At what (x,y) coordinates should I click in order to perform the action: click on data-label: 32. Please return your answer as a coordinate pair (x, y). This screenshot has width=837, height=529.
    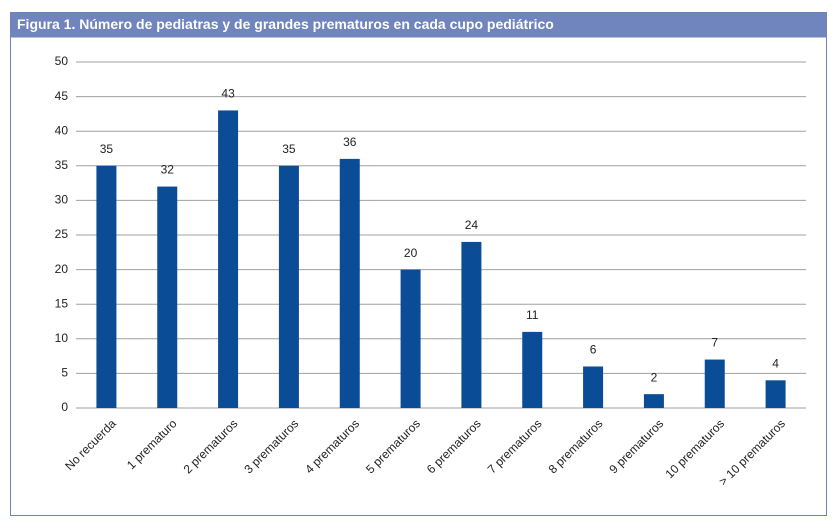
    Looking at the image, I should click on (168, 170).